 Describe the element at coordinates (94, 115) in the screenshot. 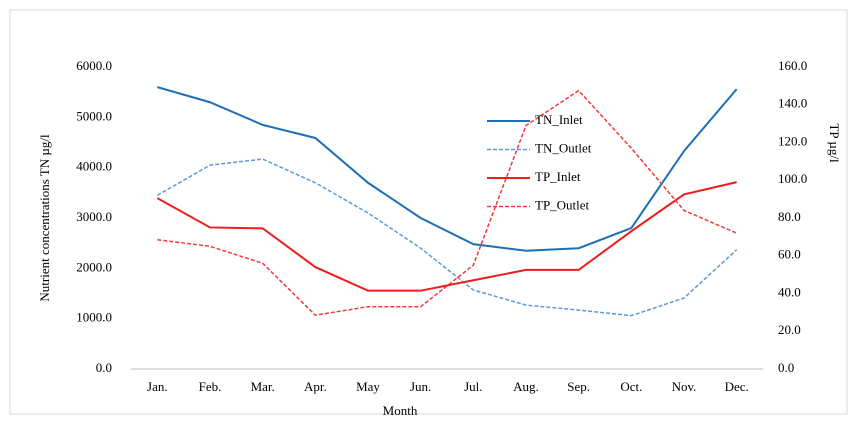

I see `y-tick-label: 5000.0` at that location.